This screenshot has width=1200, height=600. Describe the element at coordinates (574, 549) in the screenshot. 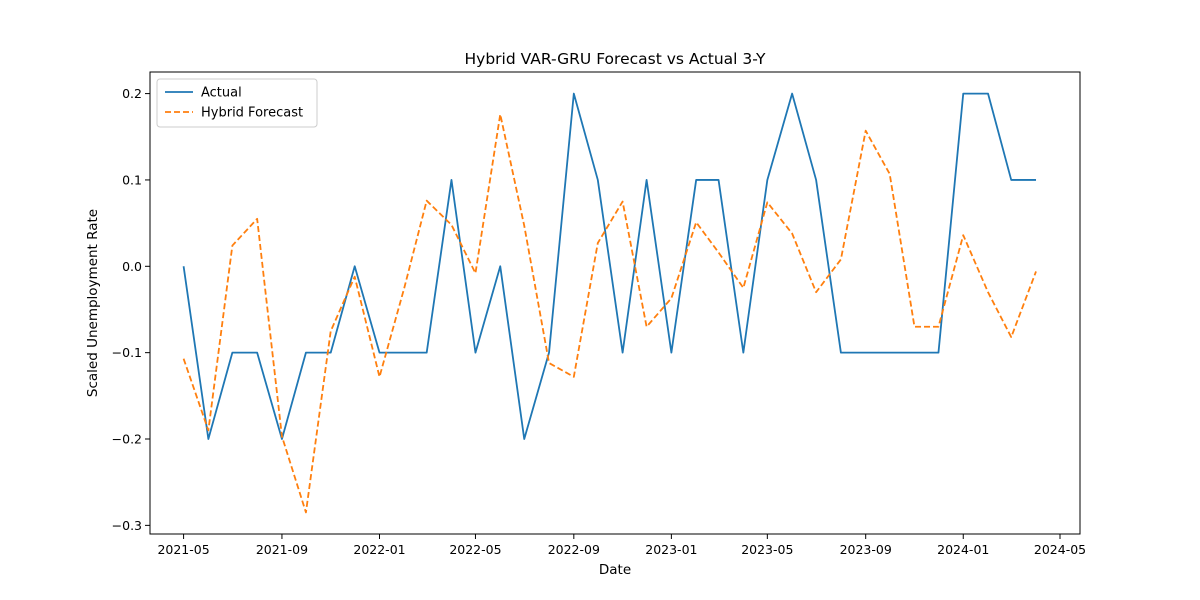

I see `x-tick-label: 2022-09` at that location.